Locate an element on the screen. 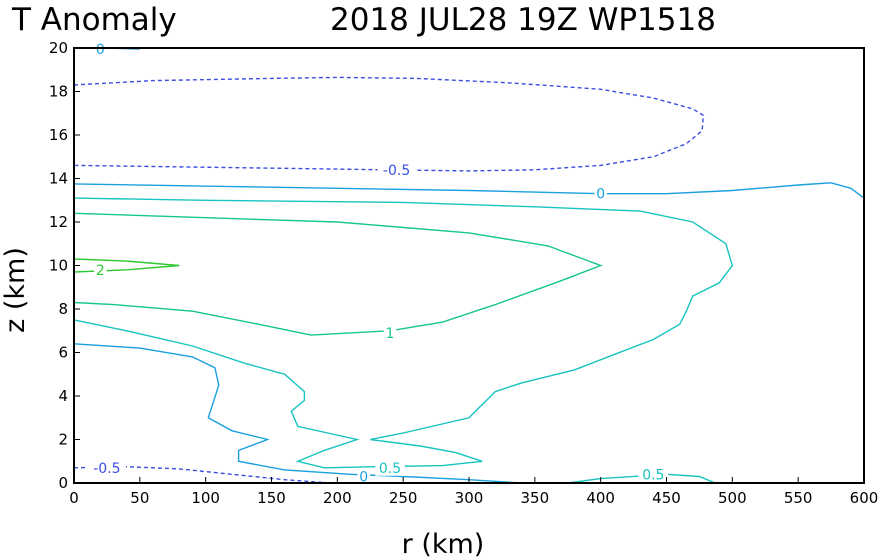  x-tick-label: 600 is located at coordinates (864, 498).